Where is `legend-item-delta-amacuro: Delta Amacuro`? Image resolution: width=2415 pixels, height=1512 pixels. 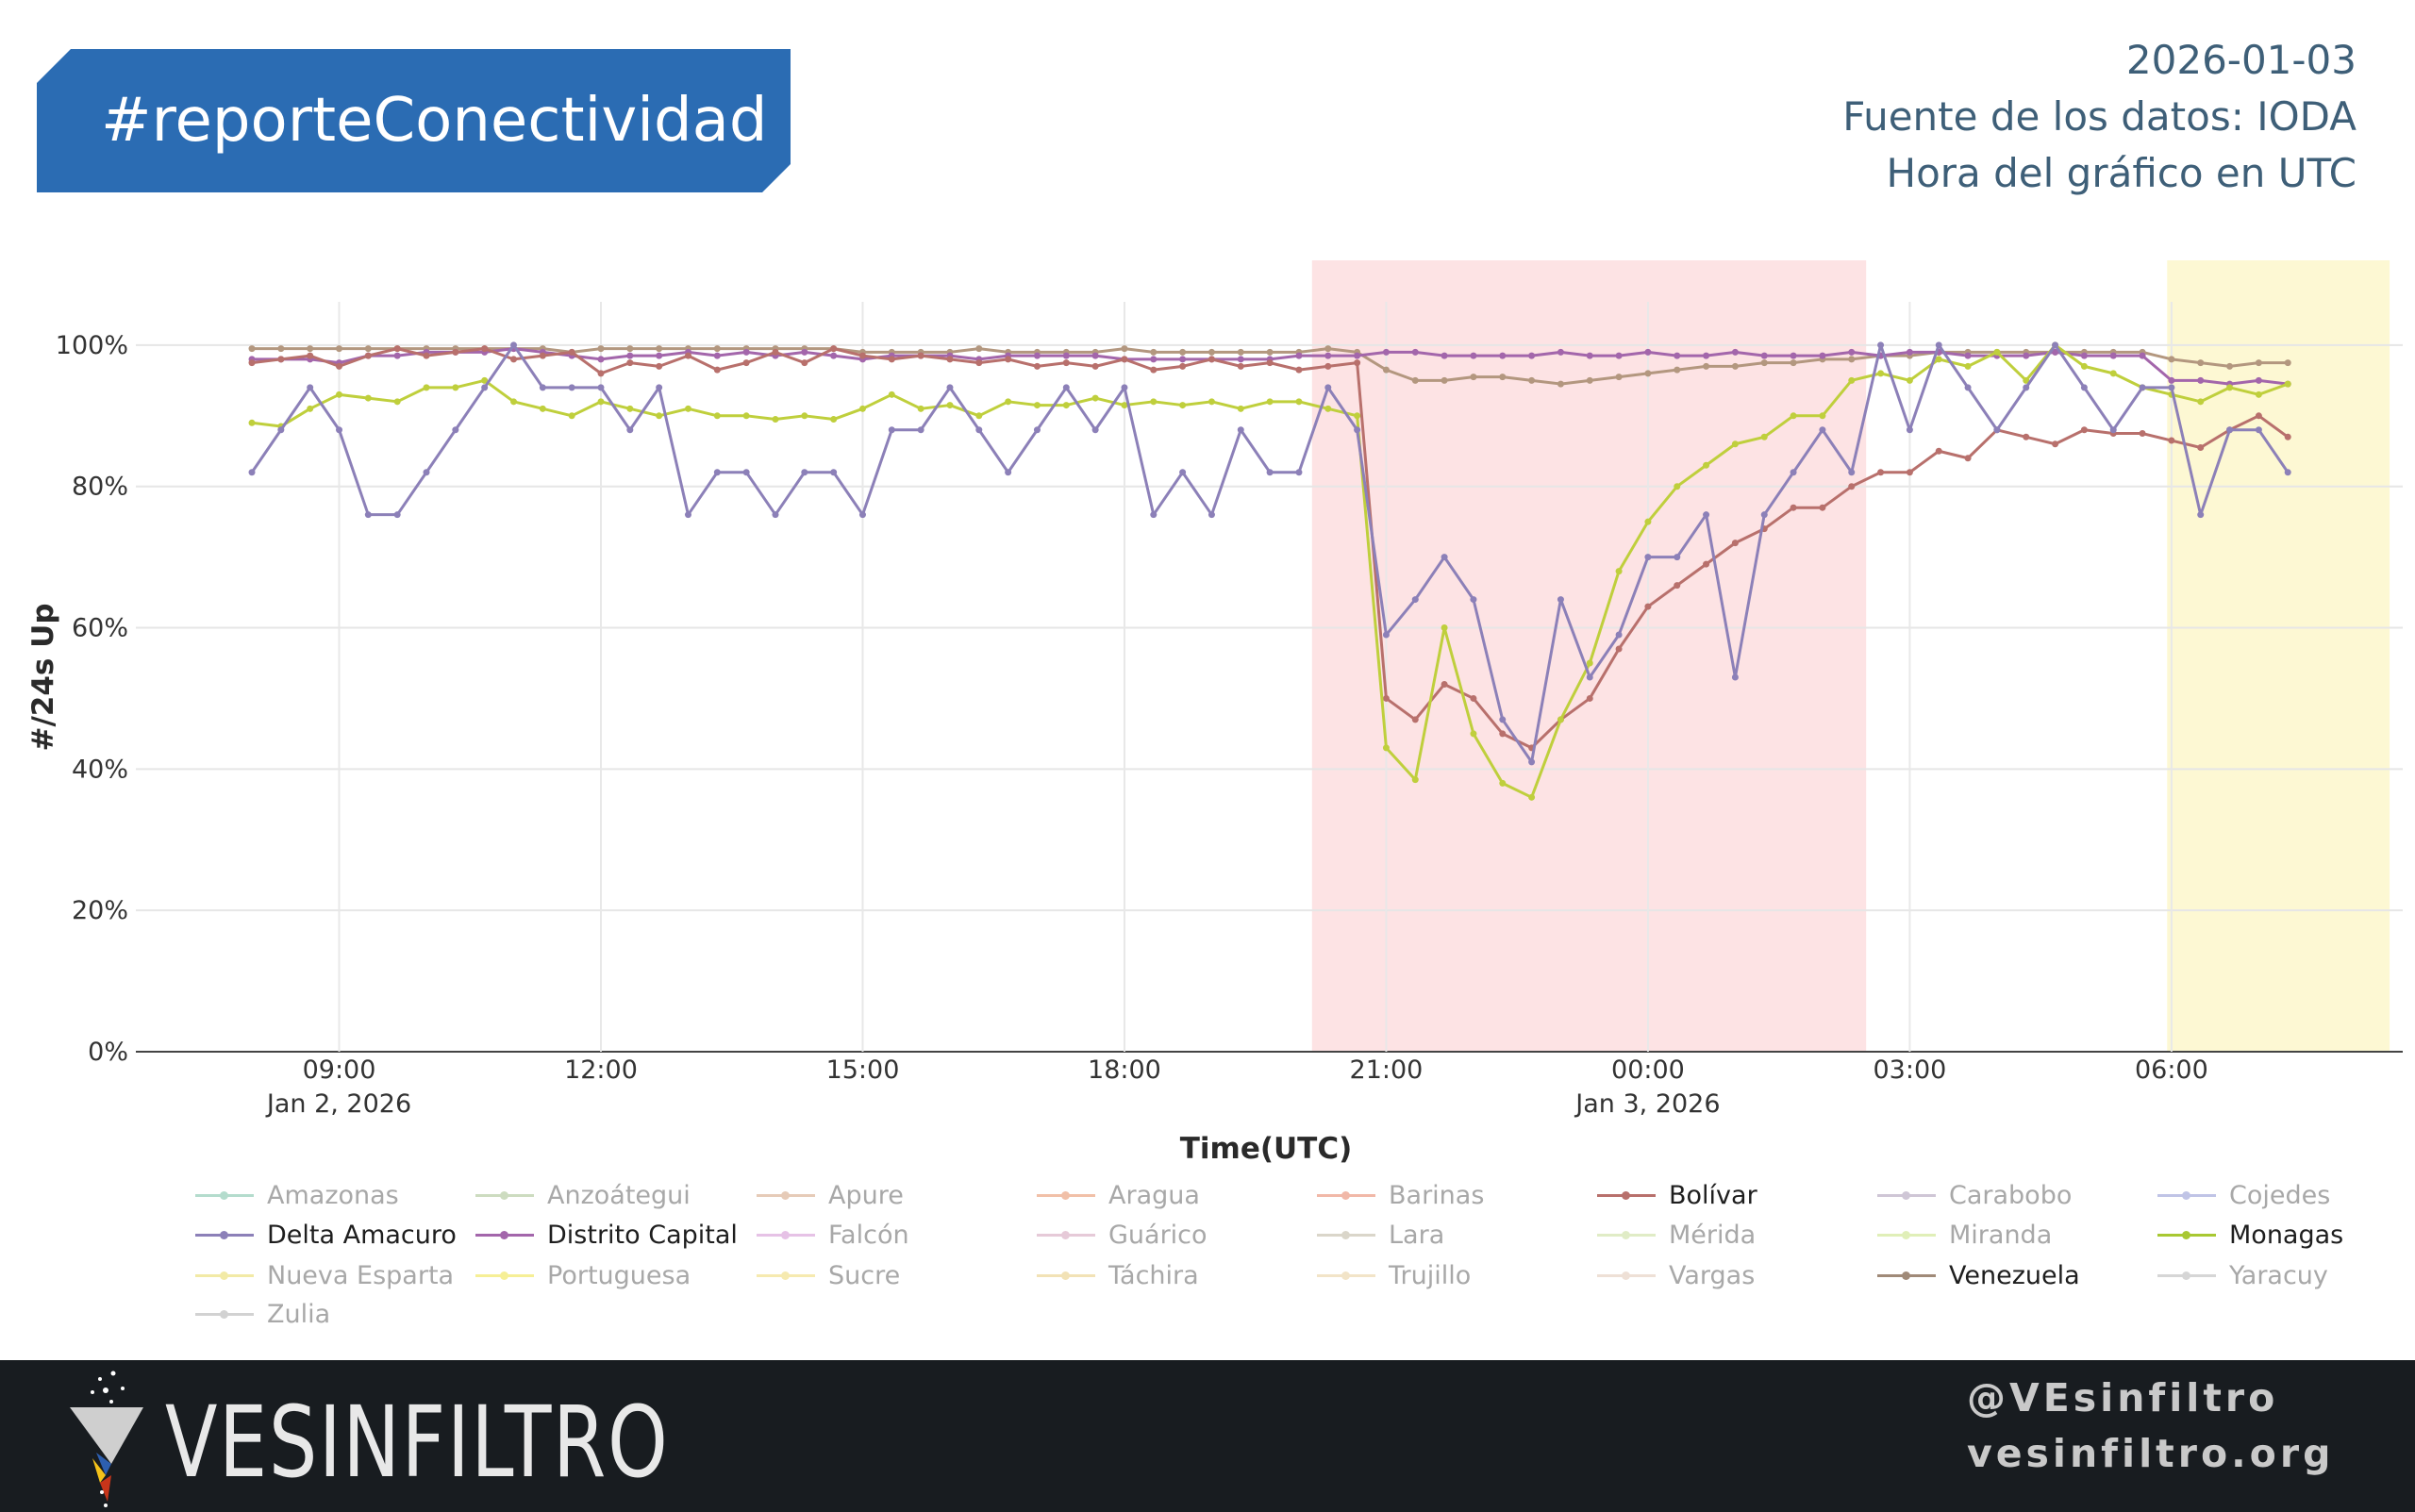
legend-item-delta-amacuro: Delta Amacuro is located at coordinates (326, 1235).